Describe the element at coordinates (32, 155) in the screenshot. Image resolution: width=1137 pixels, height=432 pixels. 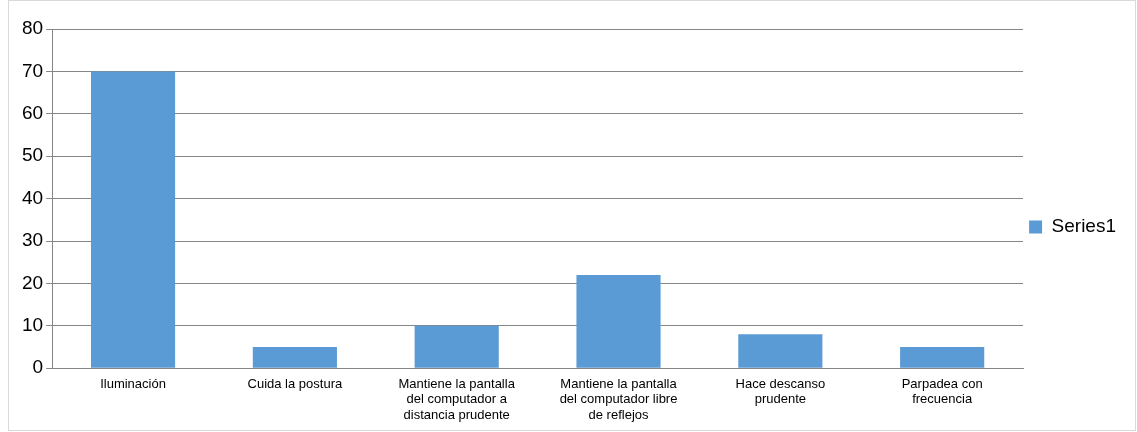
I see `y-tick-label: 50` at that location.